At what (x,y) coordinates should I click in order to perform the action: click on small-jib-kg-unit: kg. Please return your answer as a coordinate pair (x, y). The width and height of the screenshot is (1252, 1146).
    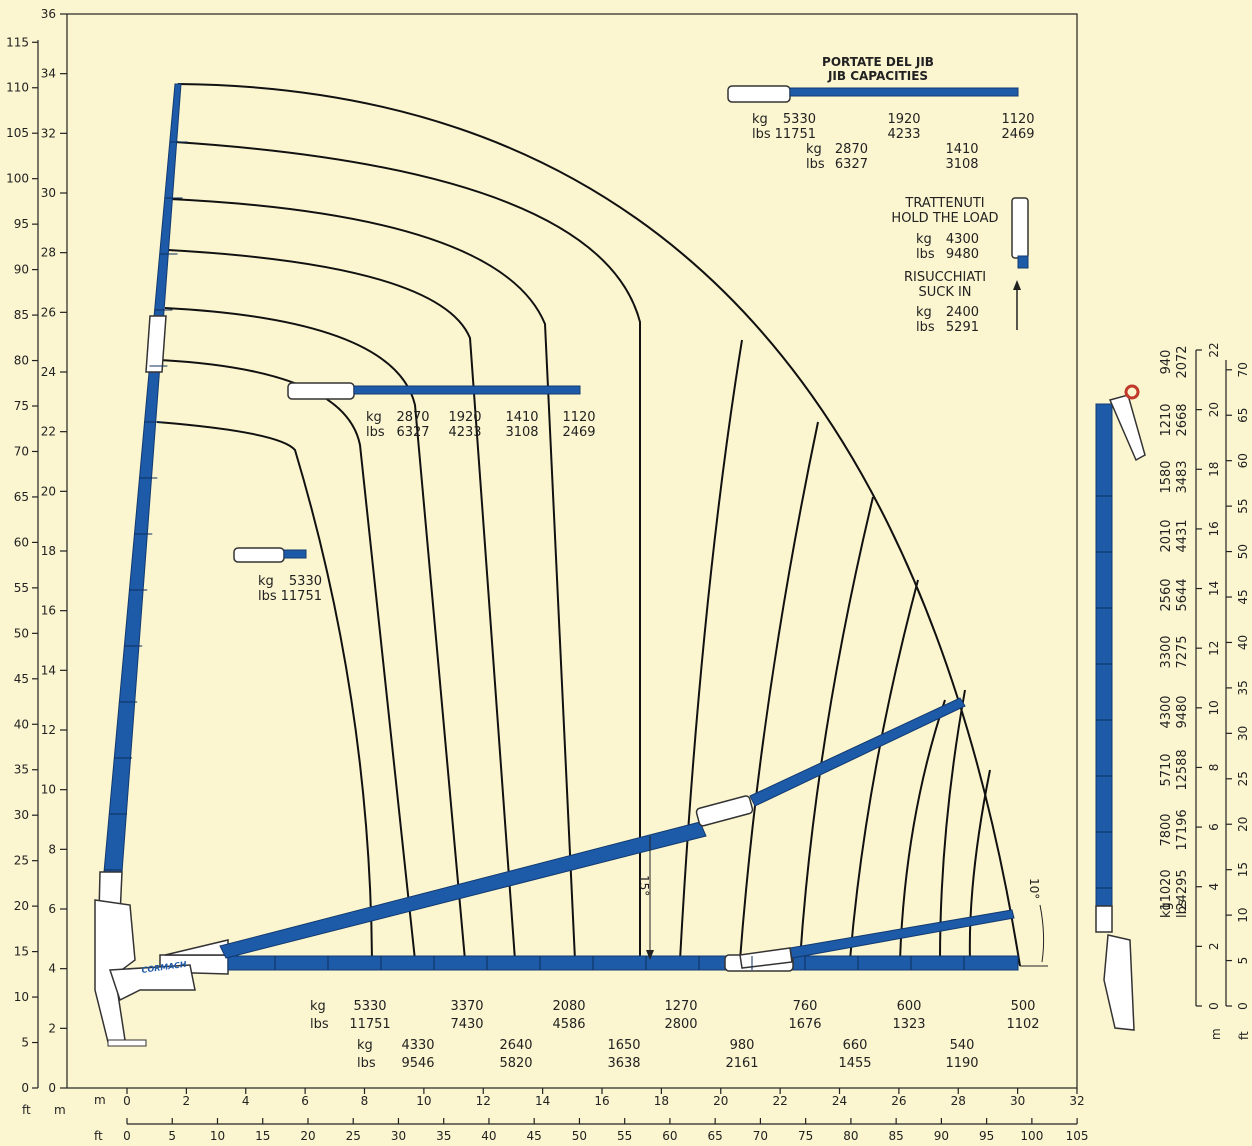
    Looking at the image, I should click on (266, 581).